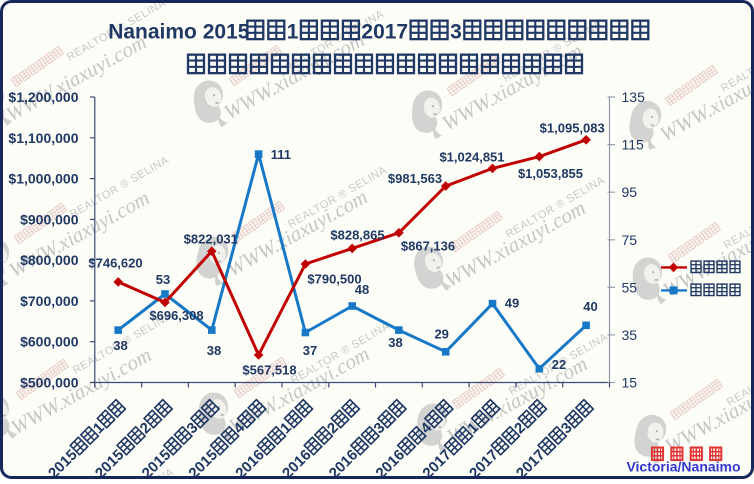  What do you see at coordinates (456, 31) in the screenshot?
I see `svg-text: 3` at bounding box center [456, 31].